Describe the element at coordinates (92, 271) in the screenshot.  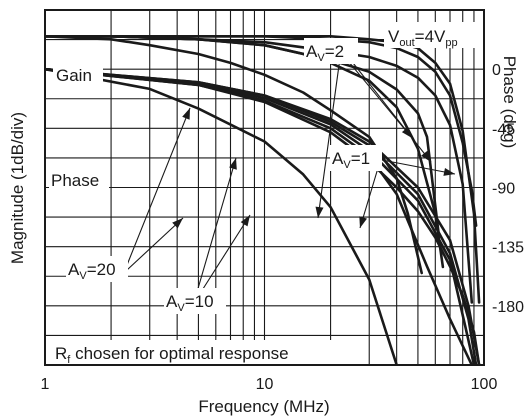
I see `svg-text: AV=20` at that location.